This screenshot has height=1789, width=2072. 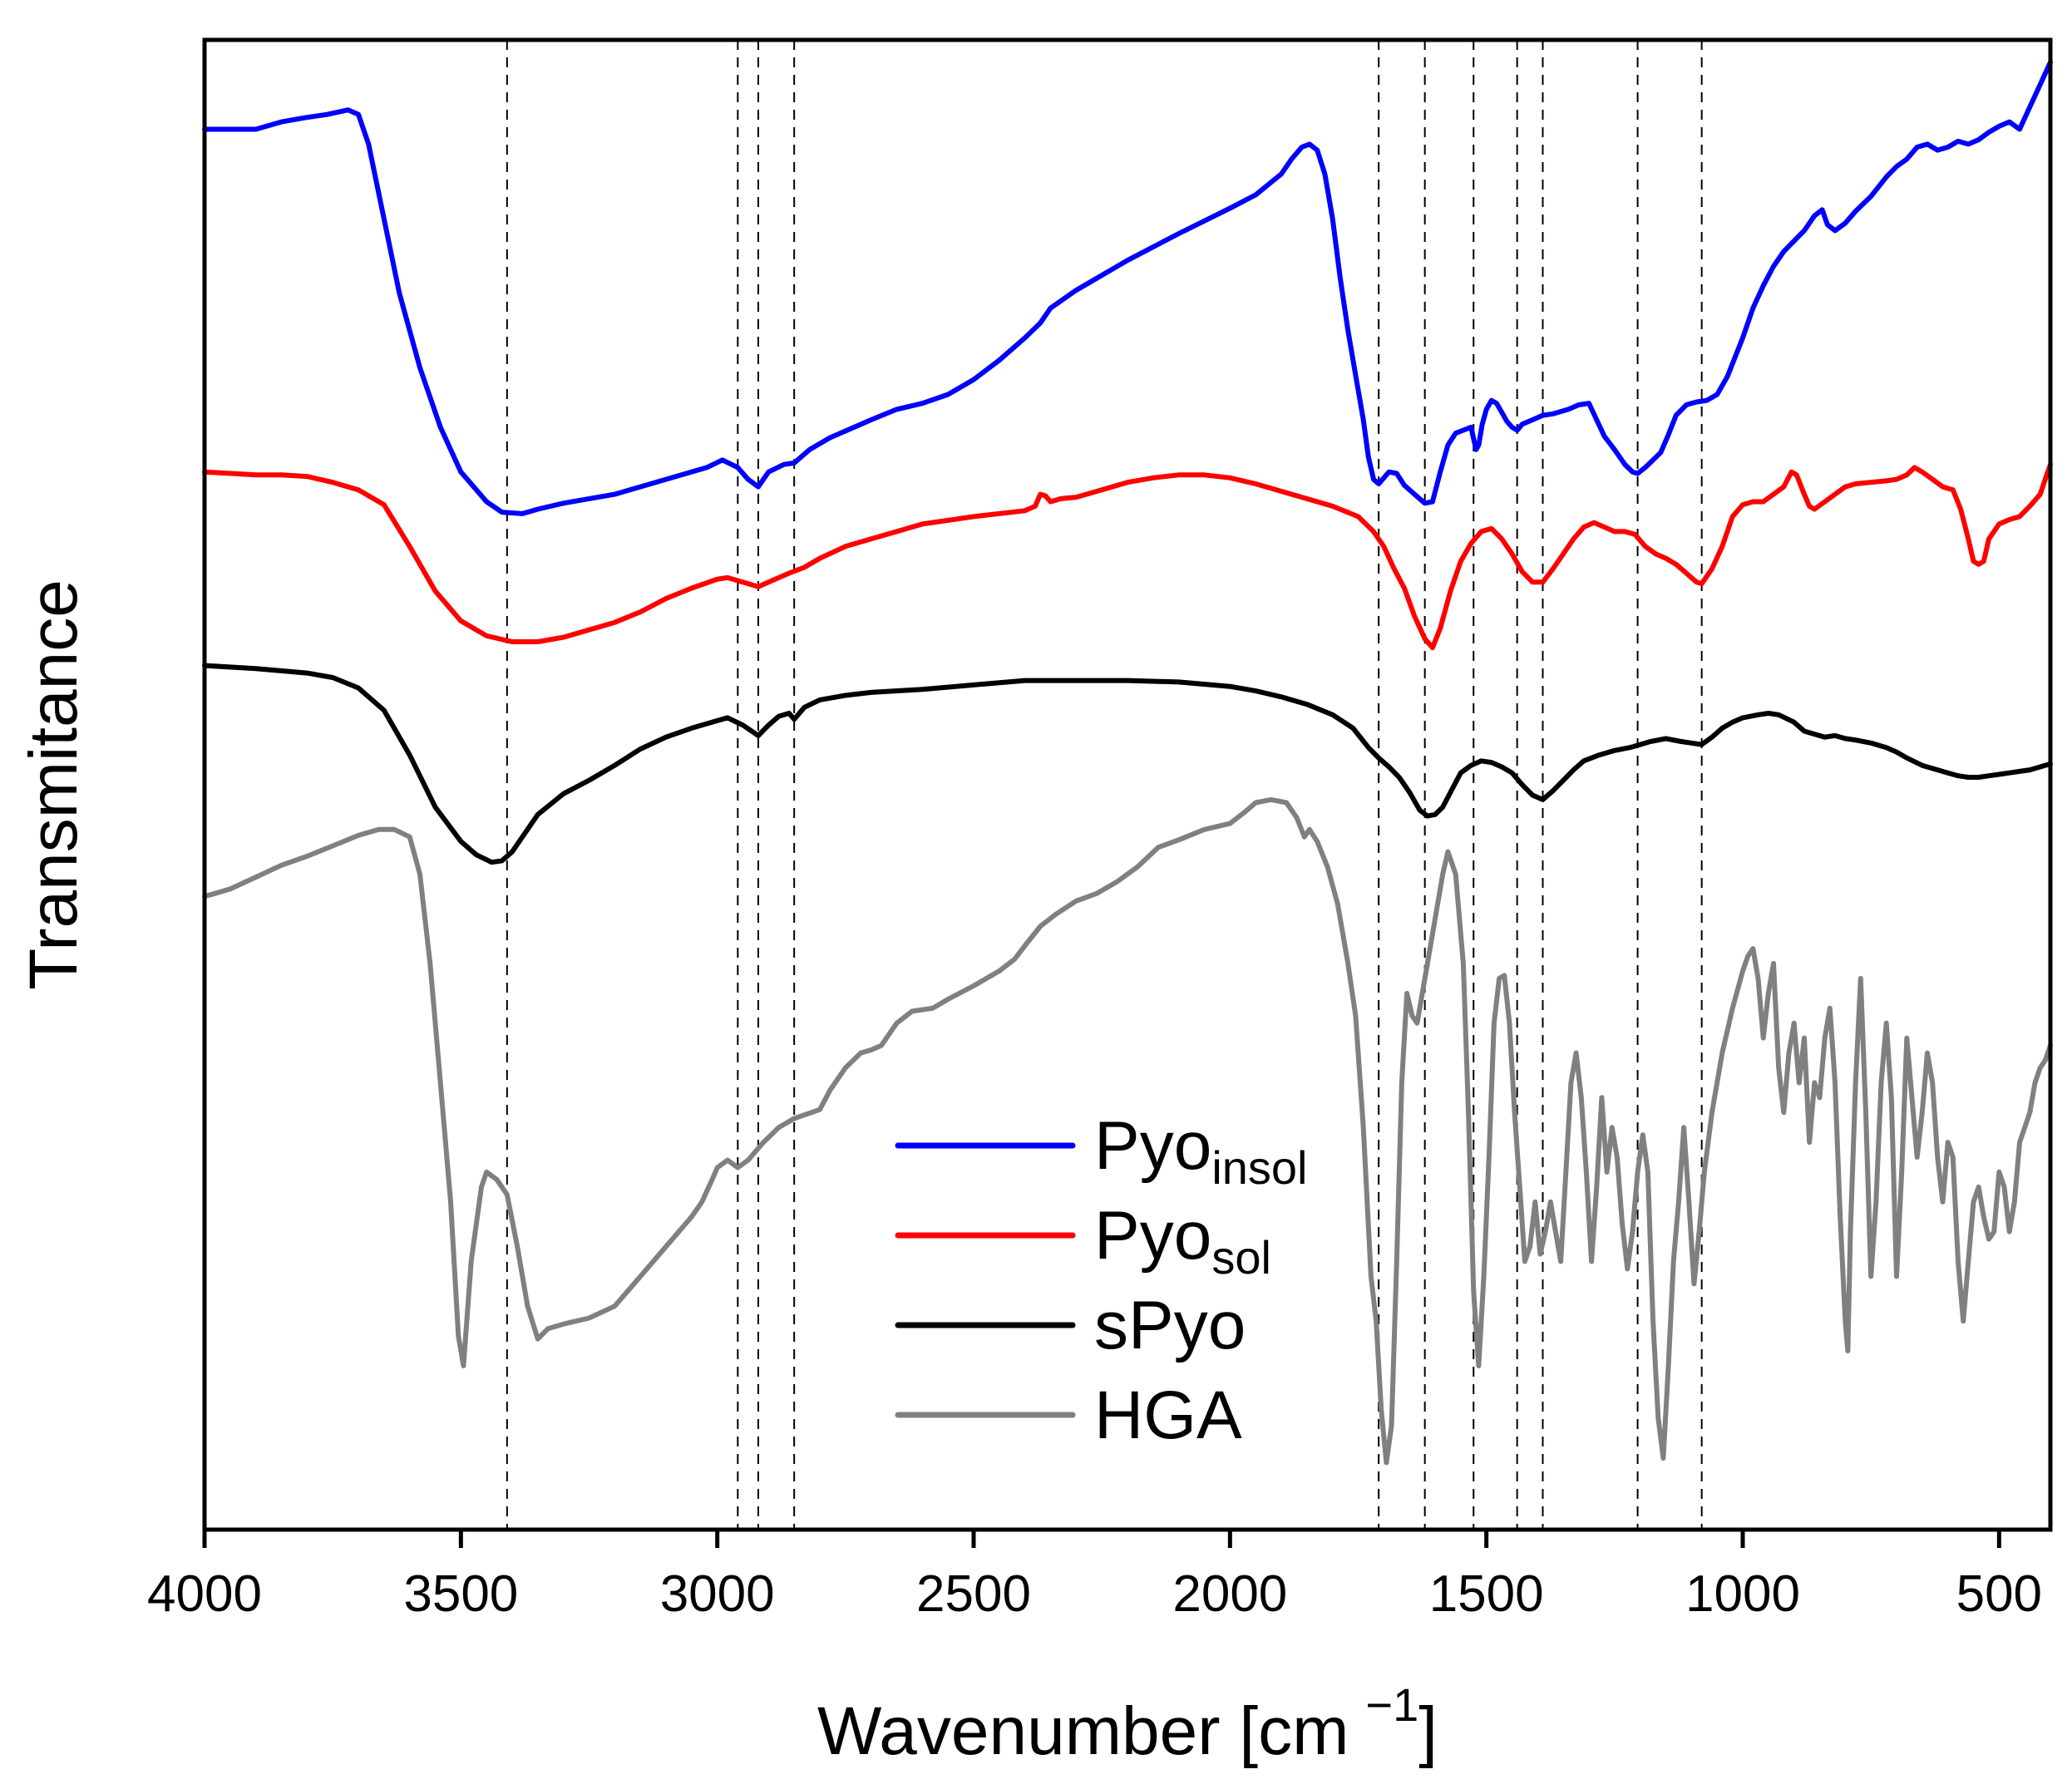 What do you see at coordinates (973, 1594) in the screenshot?
I see `x-tick-label-2500: 2500` at bounding box center [973, 1594].